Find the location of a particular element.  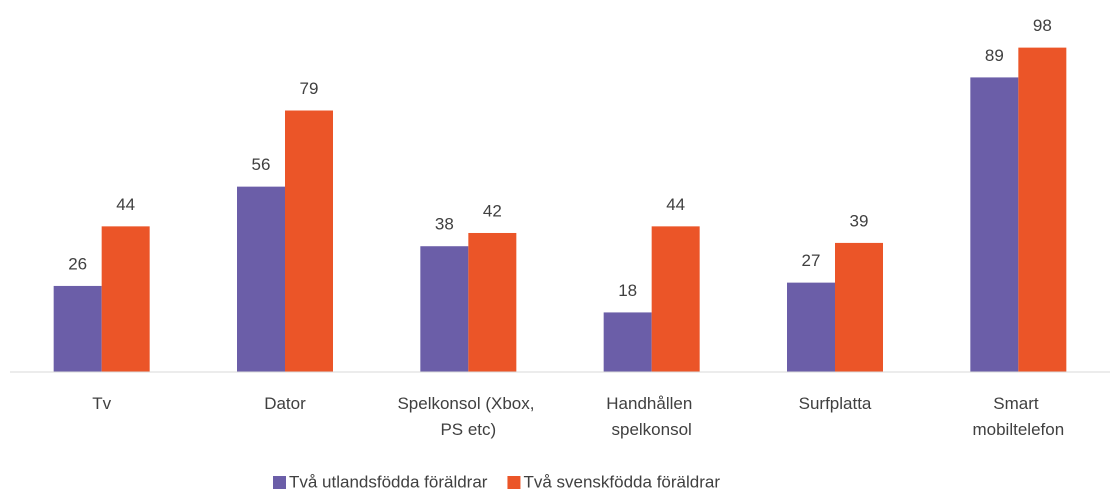

data-label: 18 is located at coordinates (627, 290).